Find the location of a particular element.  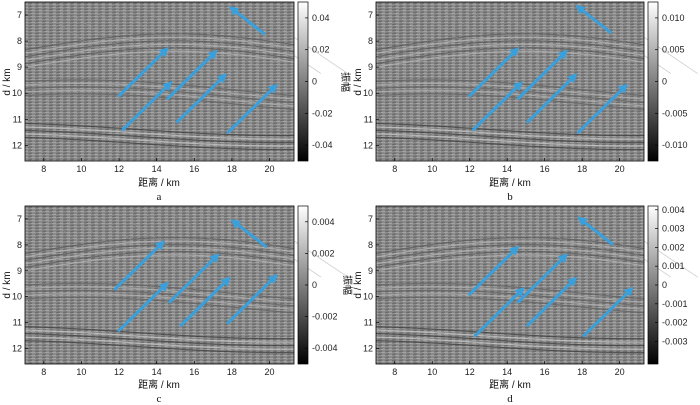

panel-letter-a: a is located at coordinates (159, 197).